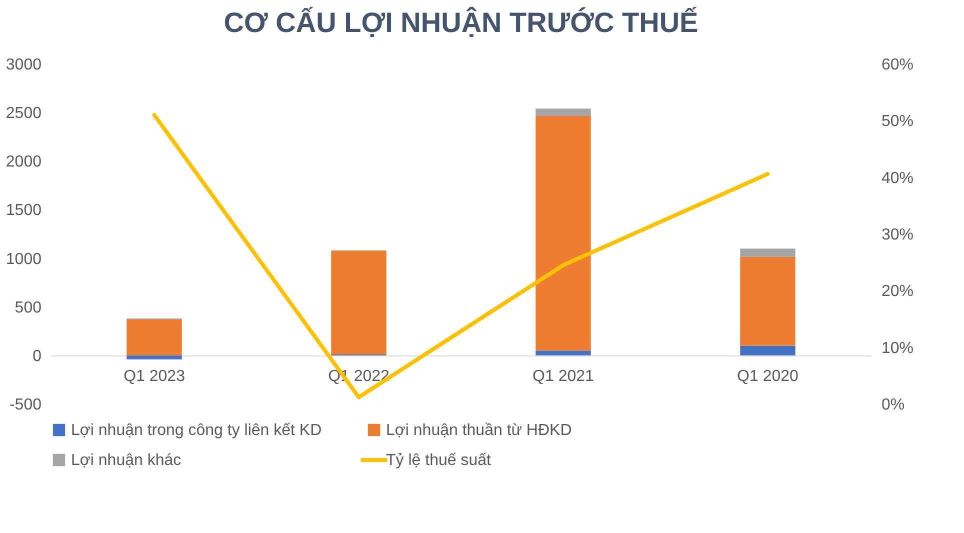 This screenshot has width=964, height=533. Describe the element at coordinates (37, 356) in the screenshot. I see `y-tick-label: 0` at that location.